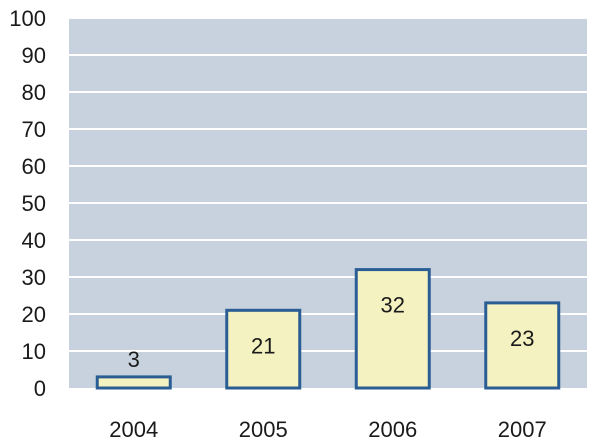 This screenshot has height=447, width=591. What do you see at coordinates (34, 203) in the screenshot?
I see `y-tick-label-50: 50` at bounding box center [34, 203].